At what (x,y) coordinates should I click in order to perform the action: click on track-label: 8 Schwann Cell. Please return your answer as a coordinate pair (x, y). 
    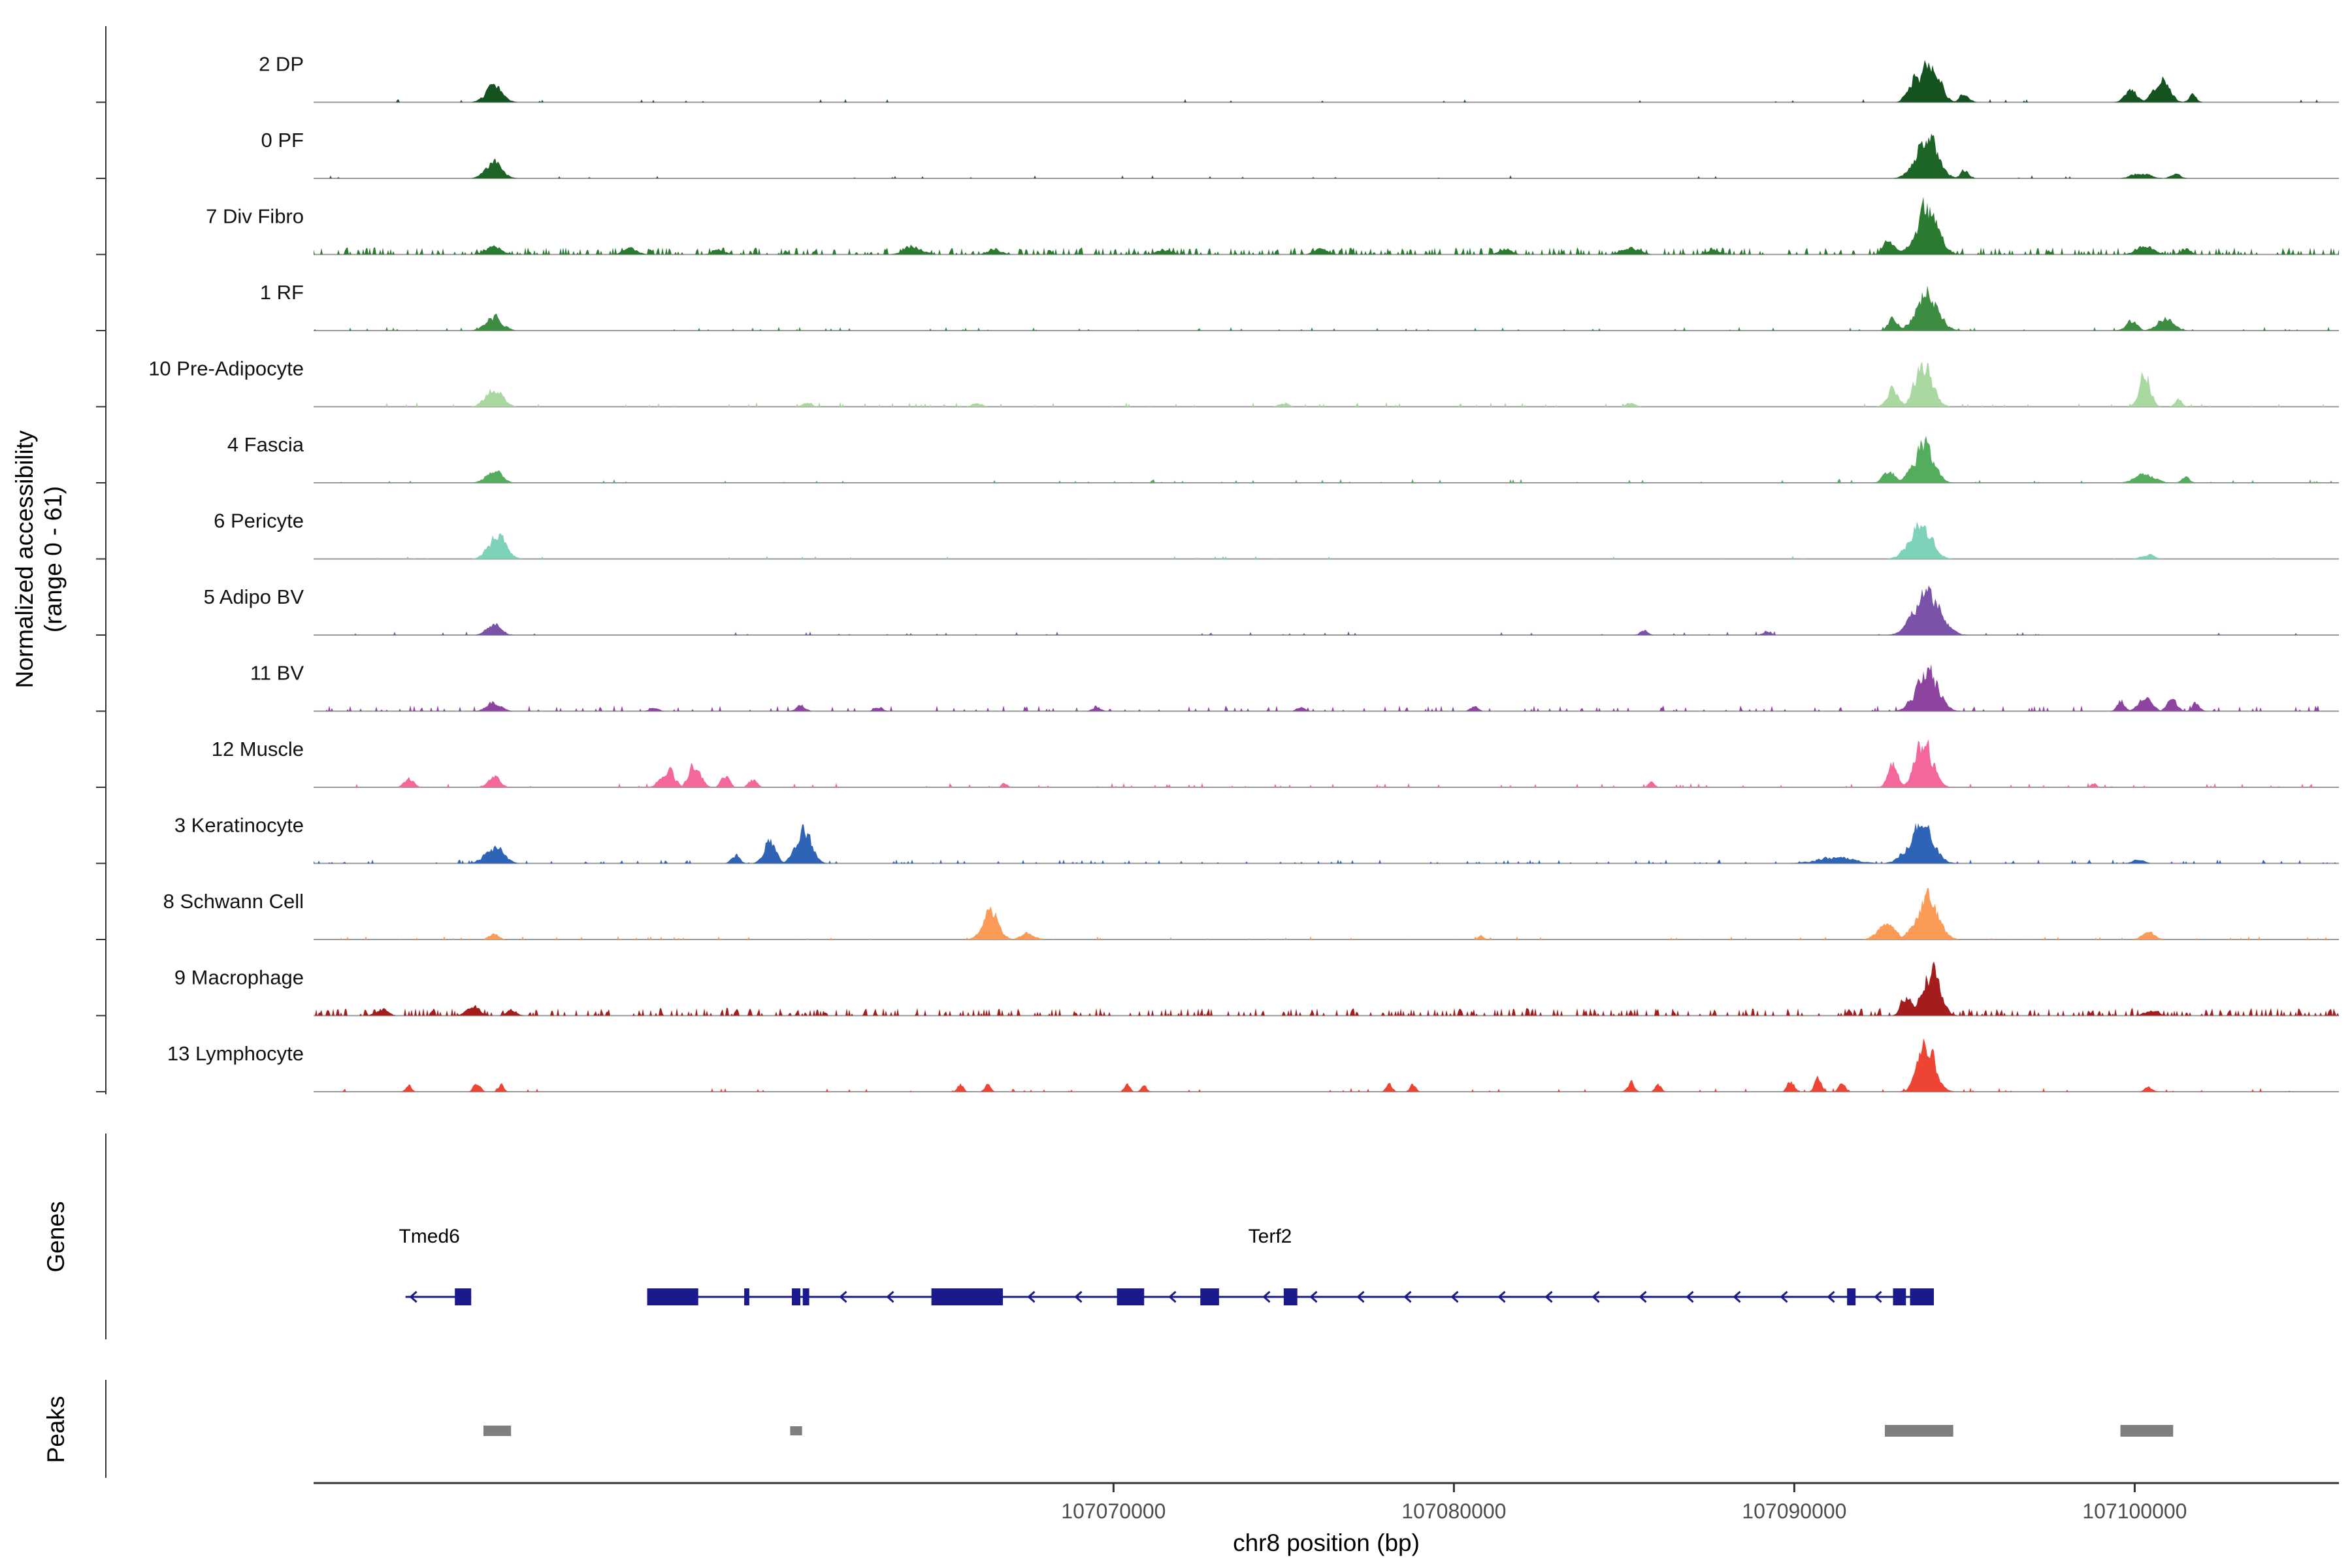
    Looking at the image, I should click on (233, 901).